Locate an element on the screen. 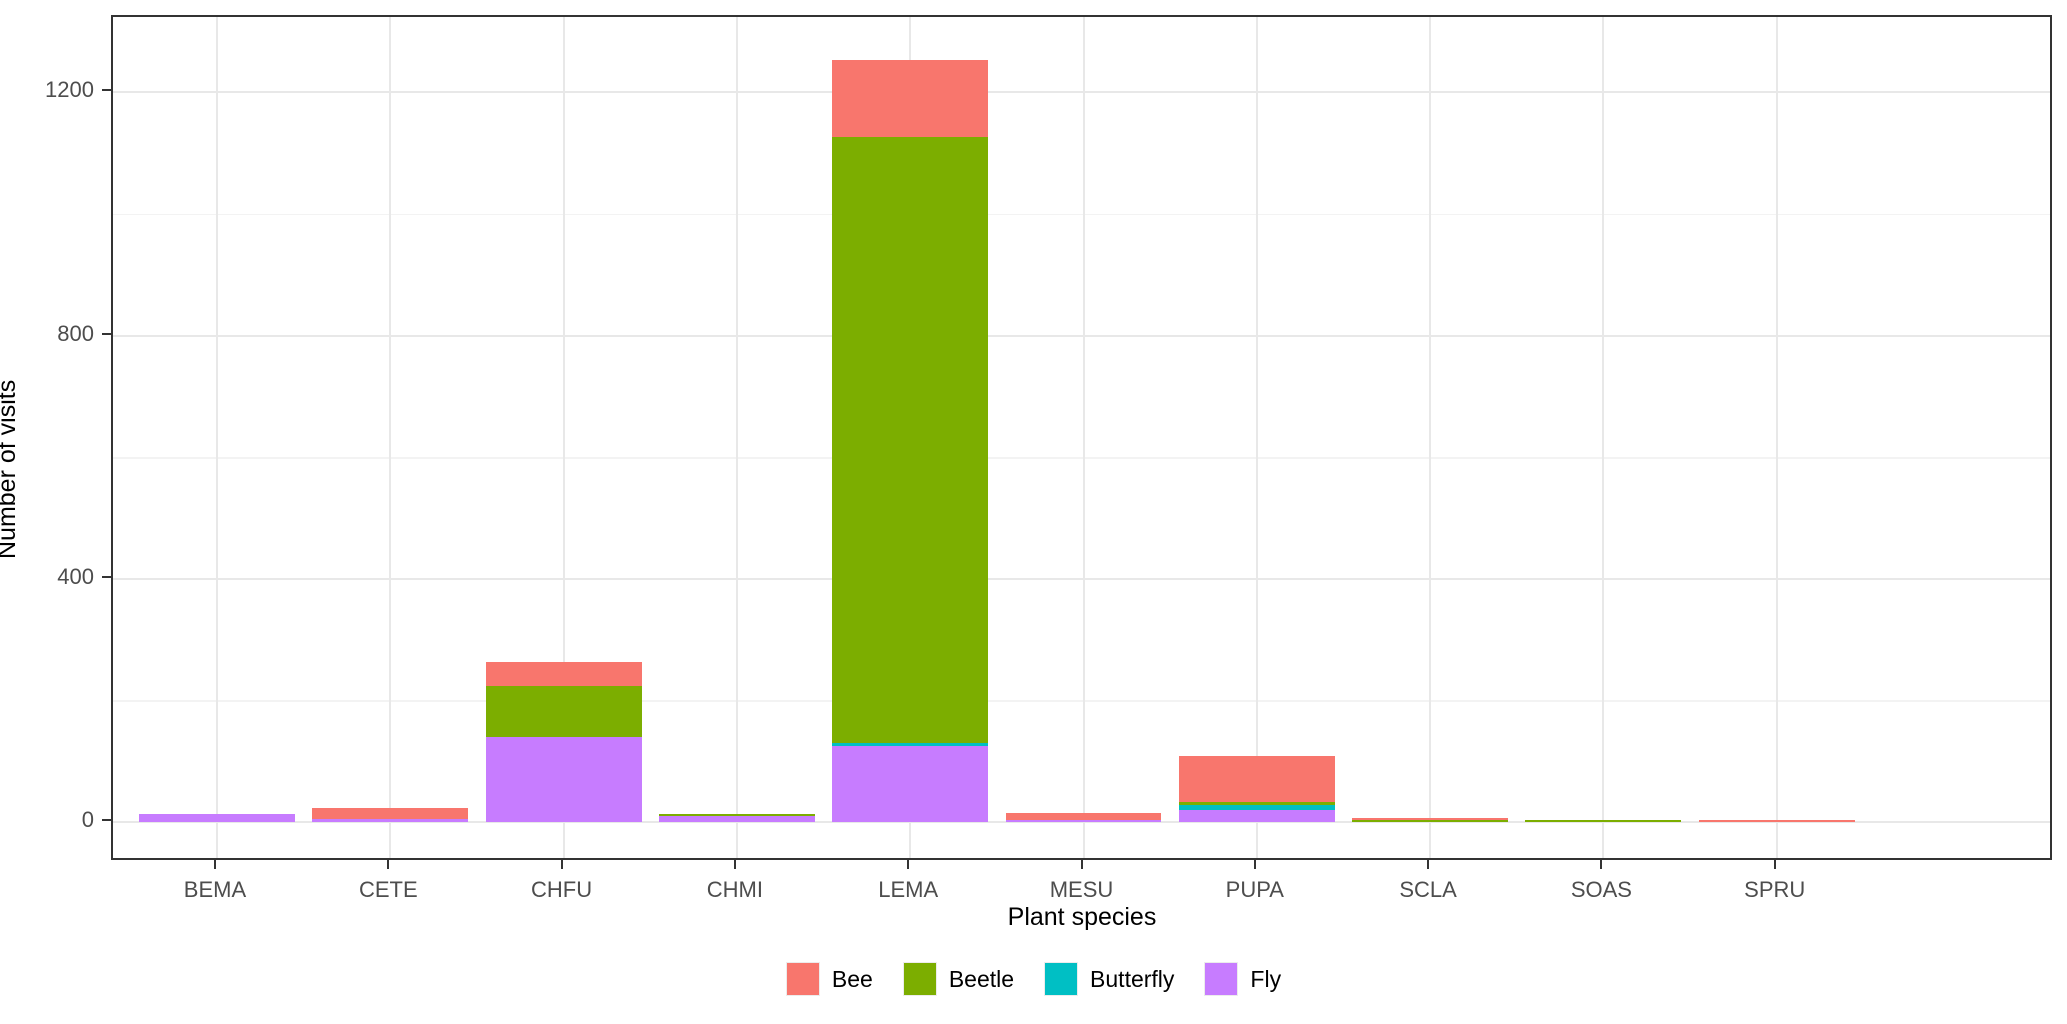 Image resolution: width=2067 pixels, height=1024 pixels. bar-cete-bee is located at coordinates (390, 813).